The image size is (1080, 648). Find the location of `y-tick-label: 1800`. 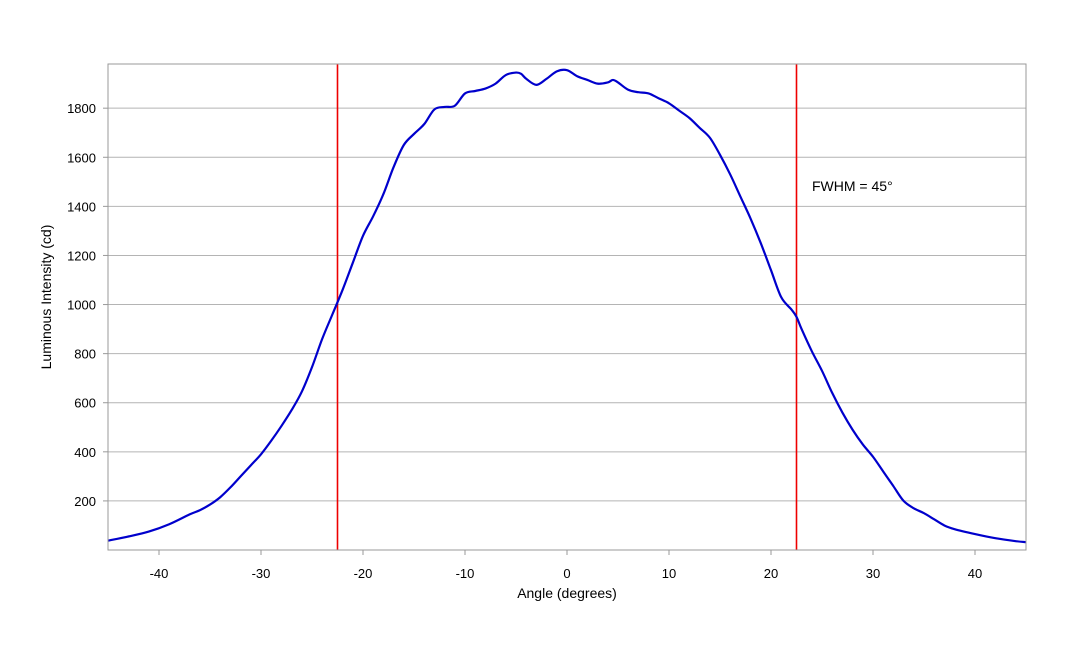

y-tick-label: 1800 is located at coordinates (81, 108).